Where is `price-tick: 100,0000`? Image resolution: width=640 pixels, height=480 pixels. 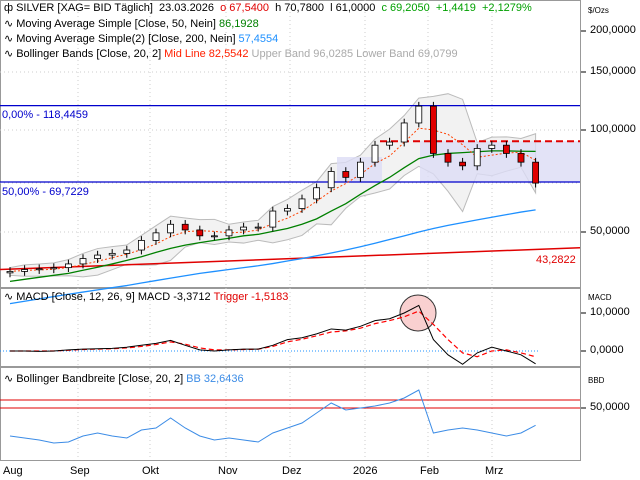
price-tick: 100,0000 is located at coordinates (613, 129).